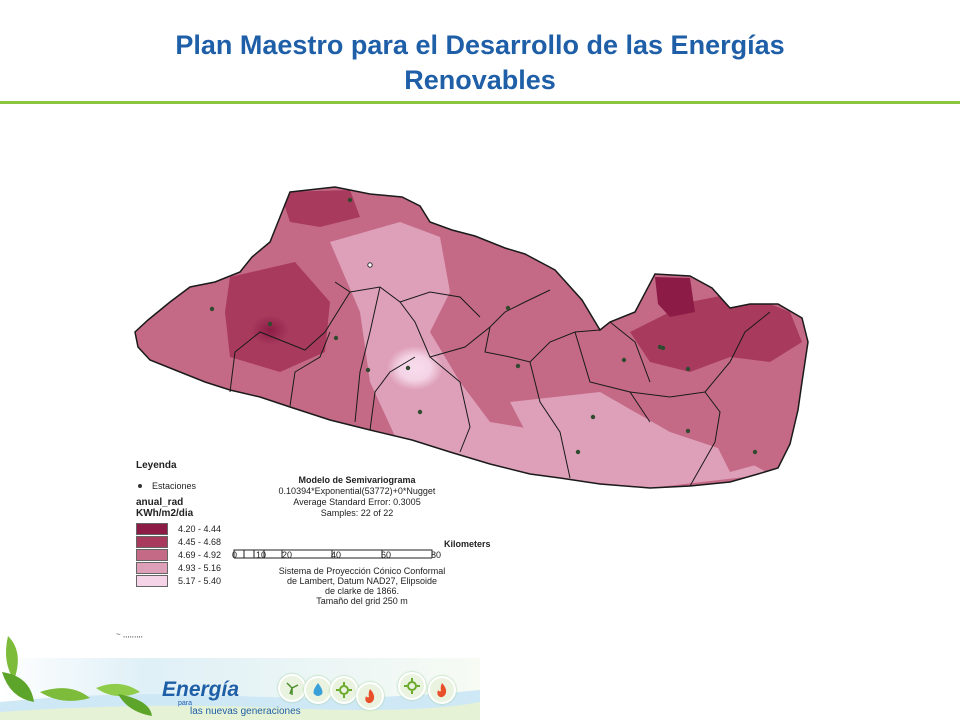  I want to click on station-dot-icon, so click(140, 485).